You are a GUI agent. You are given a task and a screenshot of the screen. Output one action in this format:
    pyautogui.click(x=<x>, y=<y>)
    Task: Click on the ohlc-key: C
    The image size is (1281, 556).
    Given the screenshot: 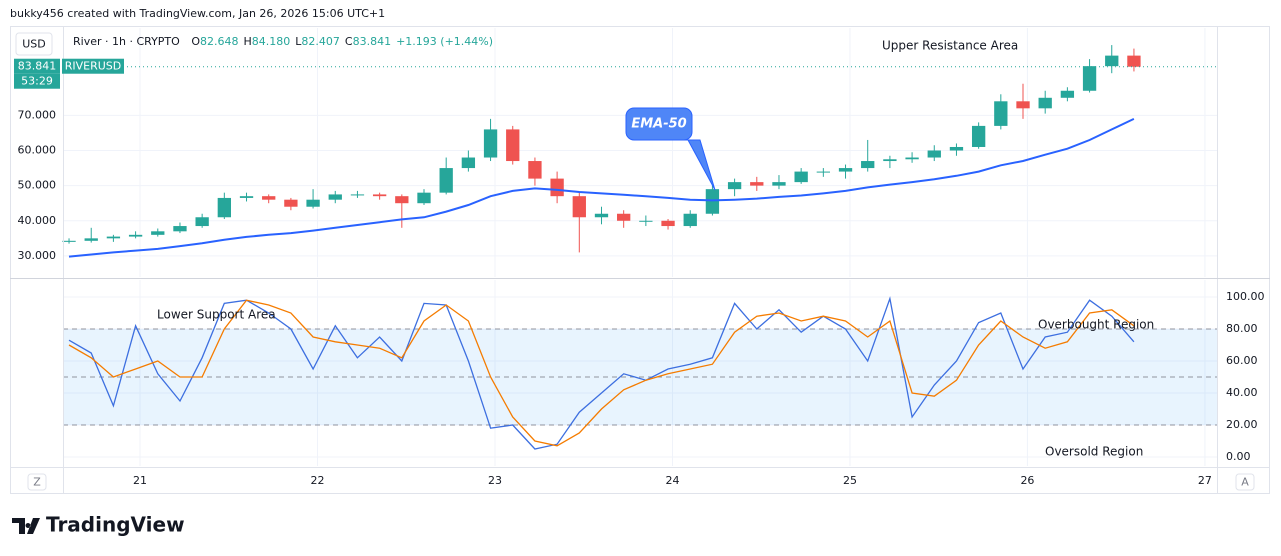 What is the action you would take?
    pyautogui.click(x=349, y=41)
    